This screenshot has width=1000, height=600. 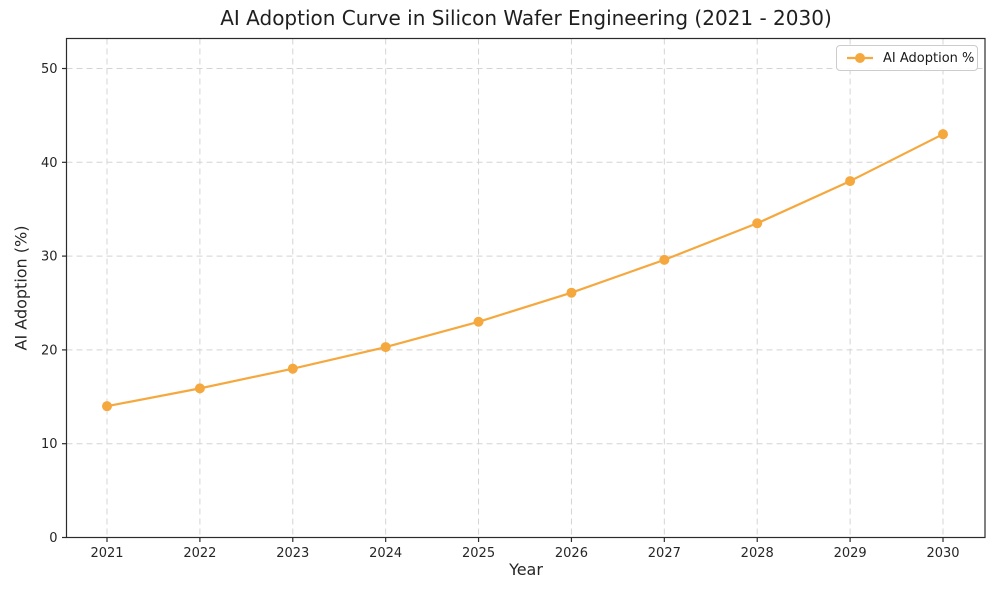 What do you see at coordinates (49, 163) in the screenshot?
I see `y-tick-label: 40` at bounding box center [49, 163].